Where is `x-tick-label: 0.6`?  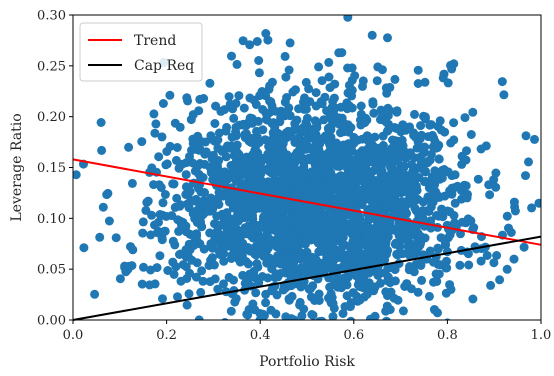 x-tick-label: 0.6 is located at coordinates (353, 335).